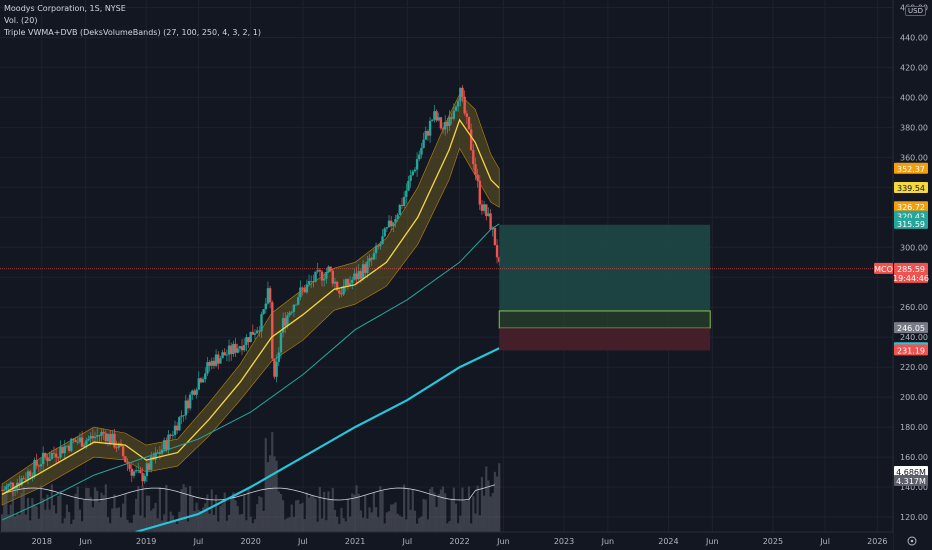 The width and height of the screenshot is (932, 550). What do you see at coordinates (355, 541) in the screenshot?
I see `x-tick-label: 2021` at bounding box center [355, 541].